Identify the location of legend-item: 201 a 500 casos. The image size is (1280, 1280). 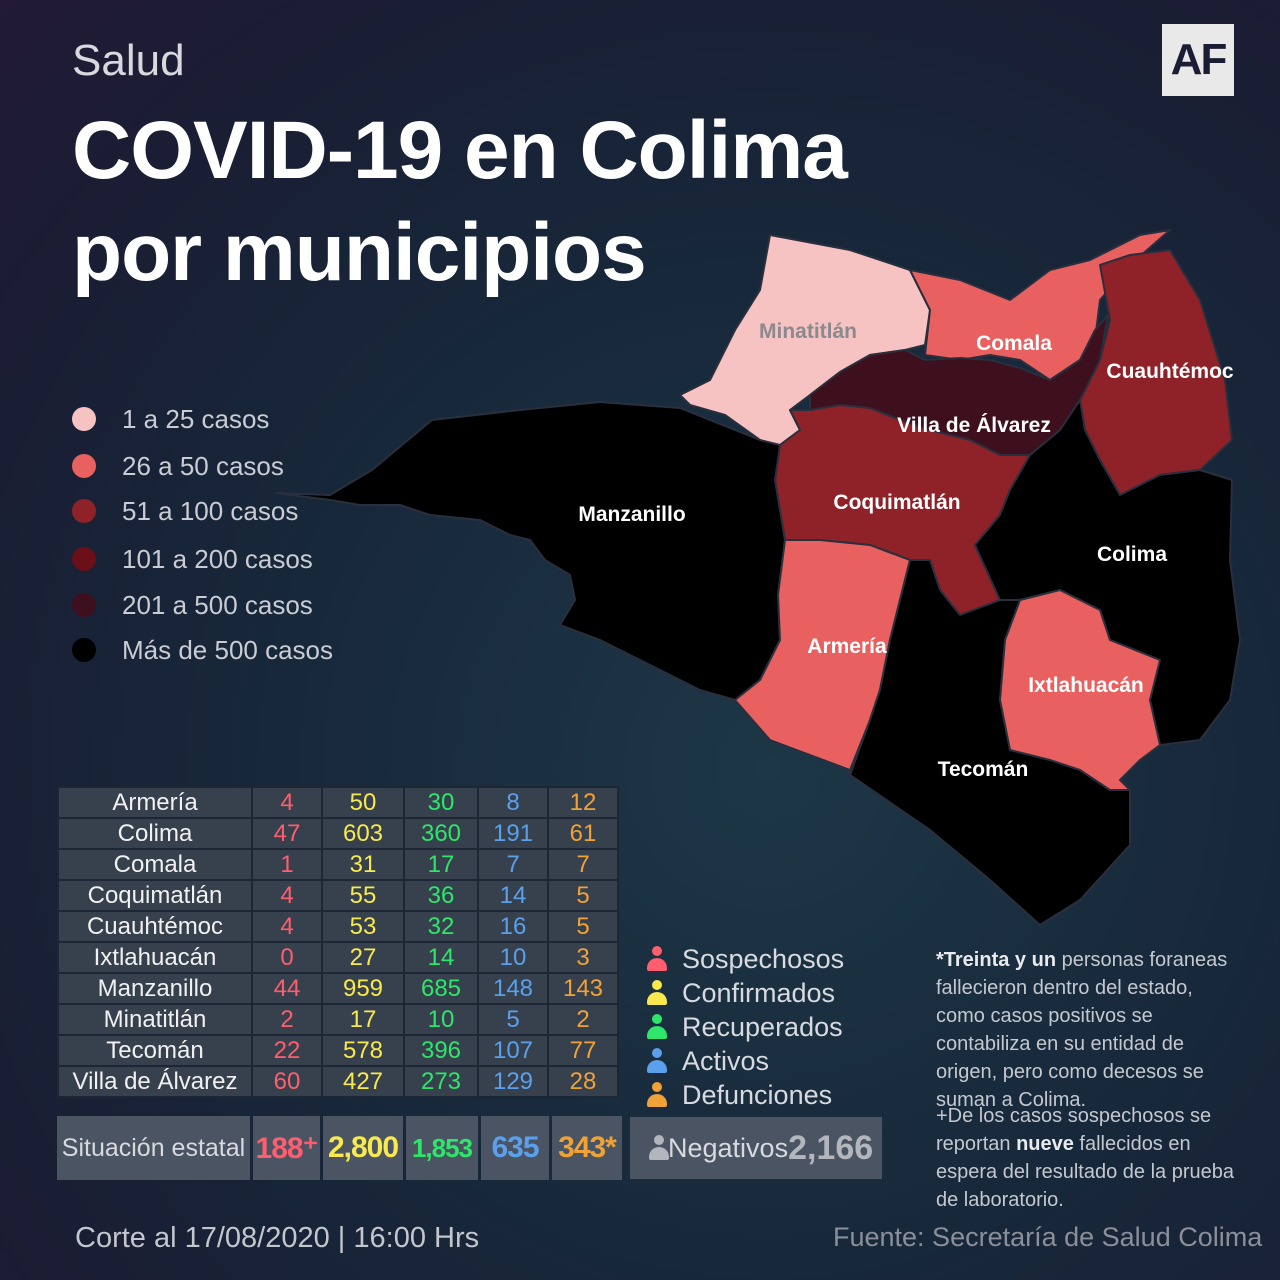
(192, 605).